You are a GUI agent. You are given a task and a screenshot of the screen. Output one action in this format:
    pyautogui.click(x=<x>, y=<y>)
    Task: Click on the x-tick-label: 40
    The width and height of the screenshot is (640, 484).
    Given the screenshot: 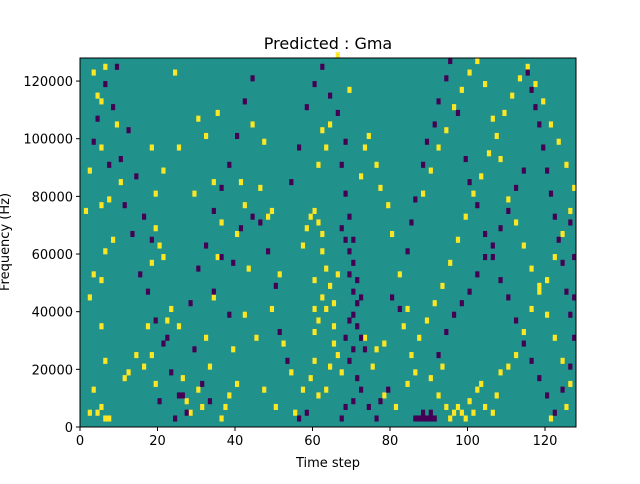 What is the action you would take?
    pyautogui.click(x=235, y=441)
    